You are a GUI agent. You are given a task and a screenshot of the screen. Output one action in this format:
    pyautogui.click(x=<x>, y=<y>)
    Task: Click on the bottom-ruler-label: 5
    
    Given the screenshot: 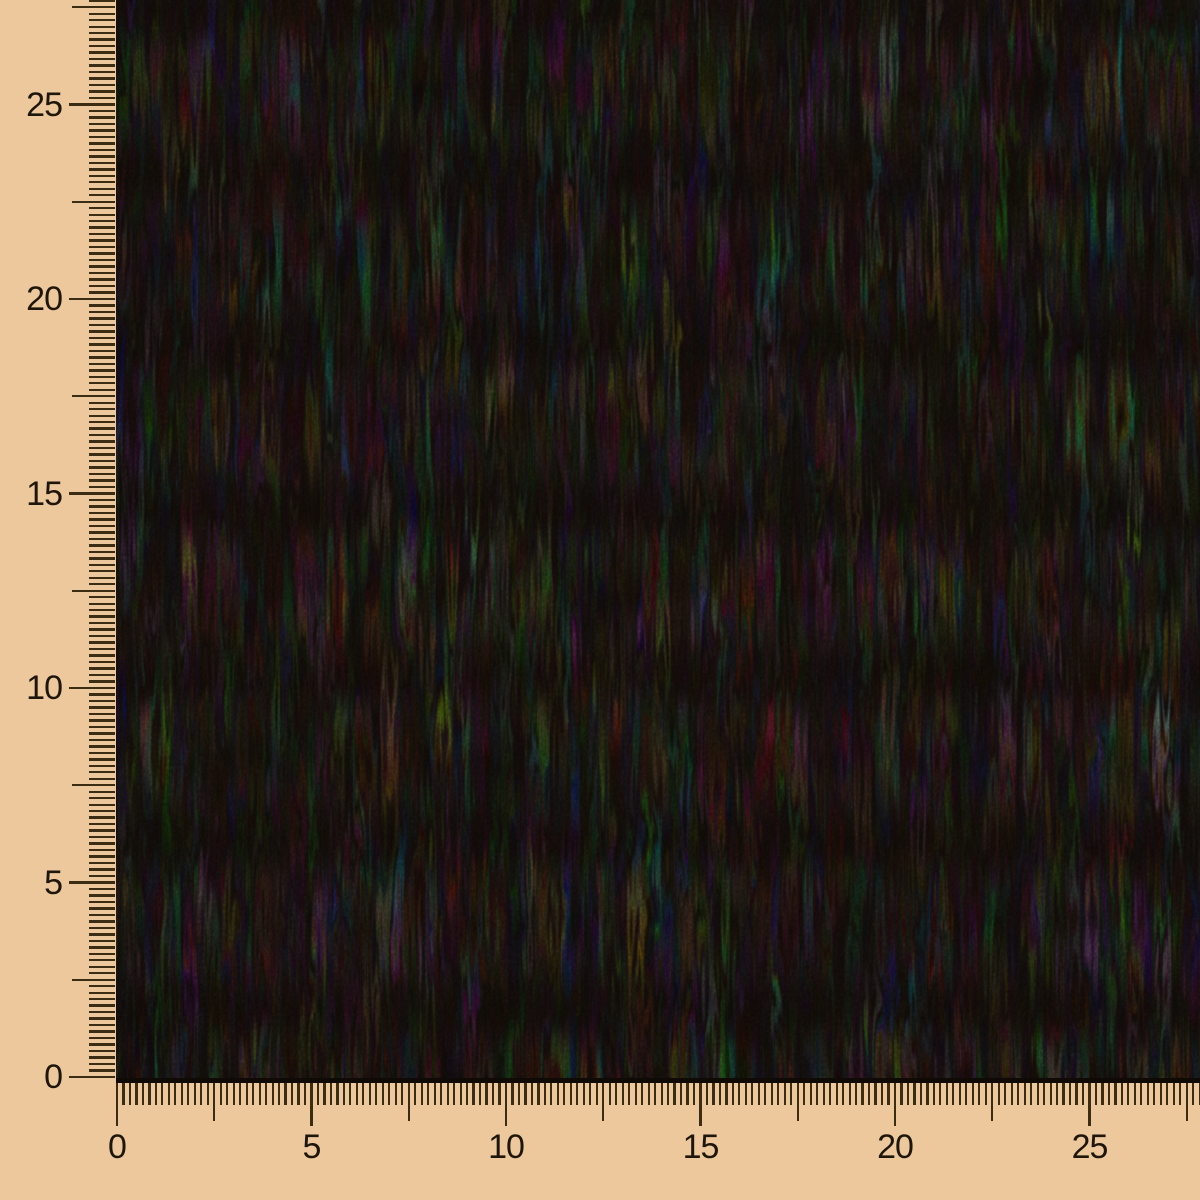 What is the action you would take?
    pyautogui.click(x=312, y=1147)
    